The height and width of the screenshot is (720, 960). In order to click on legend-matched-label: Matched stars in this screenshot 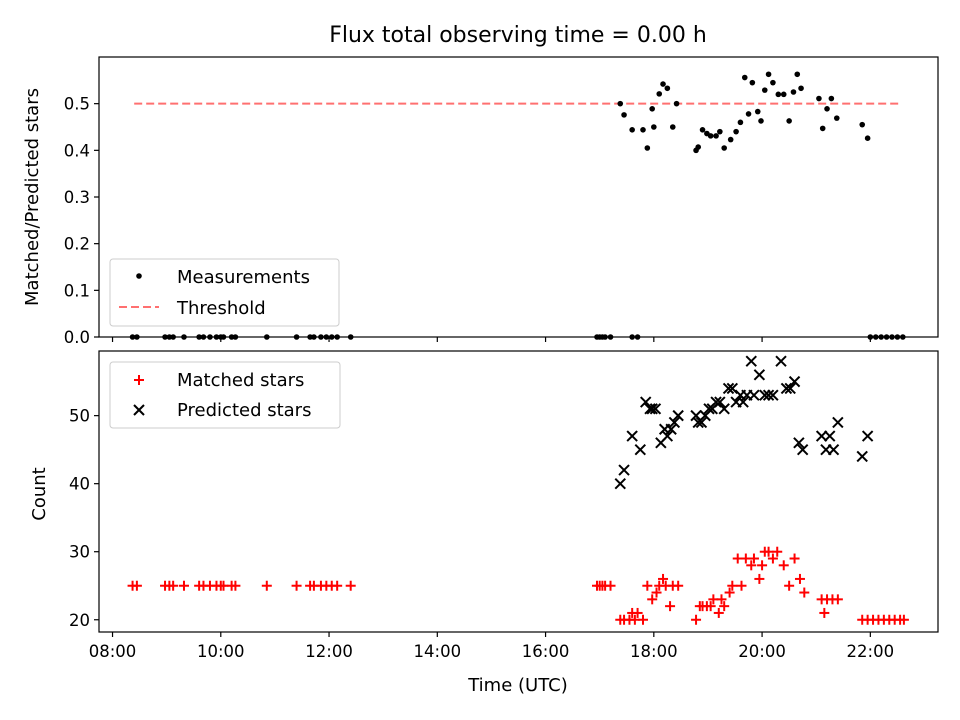, I will do `click(240, 380)`.